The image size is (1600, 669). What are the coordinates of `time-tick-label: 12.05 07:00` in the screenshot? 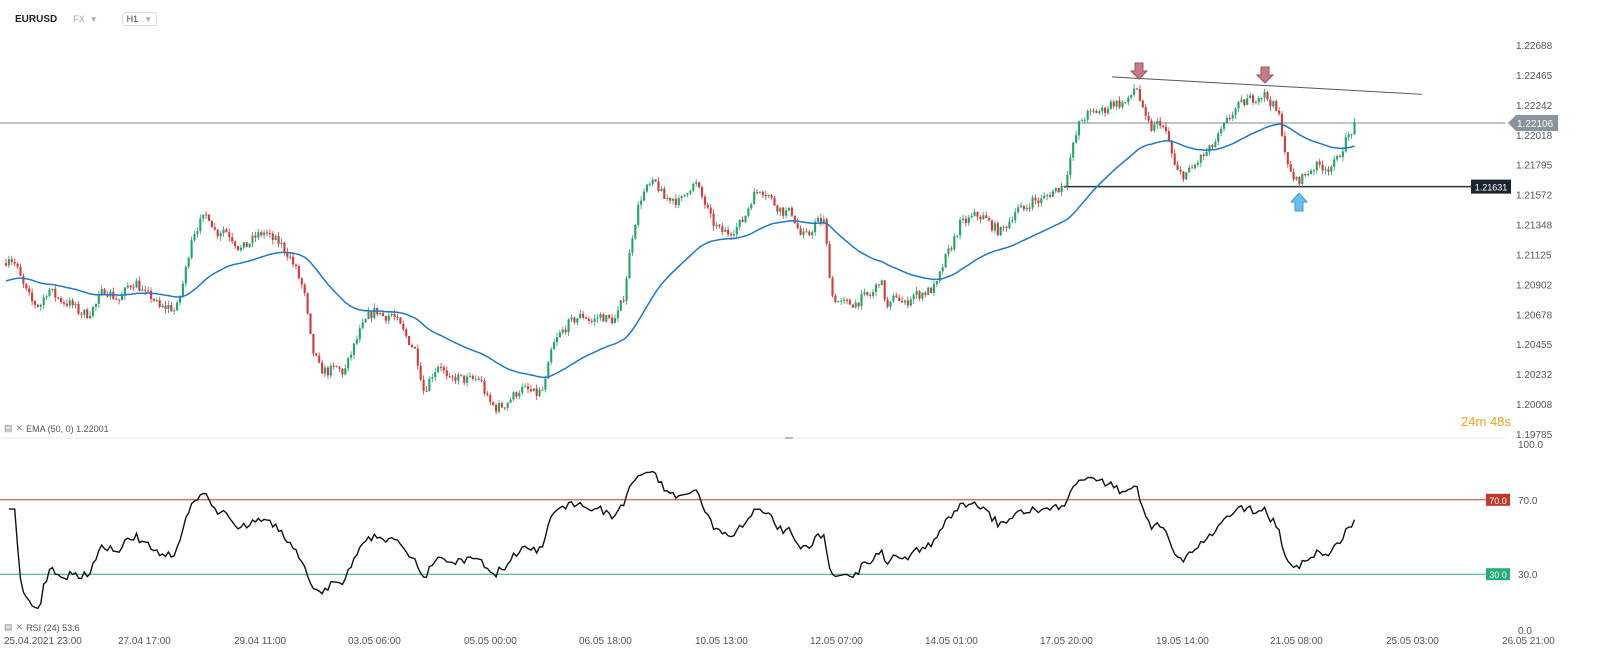 It's located at (836, 641).